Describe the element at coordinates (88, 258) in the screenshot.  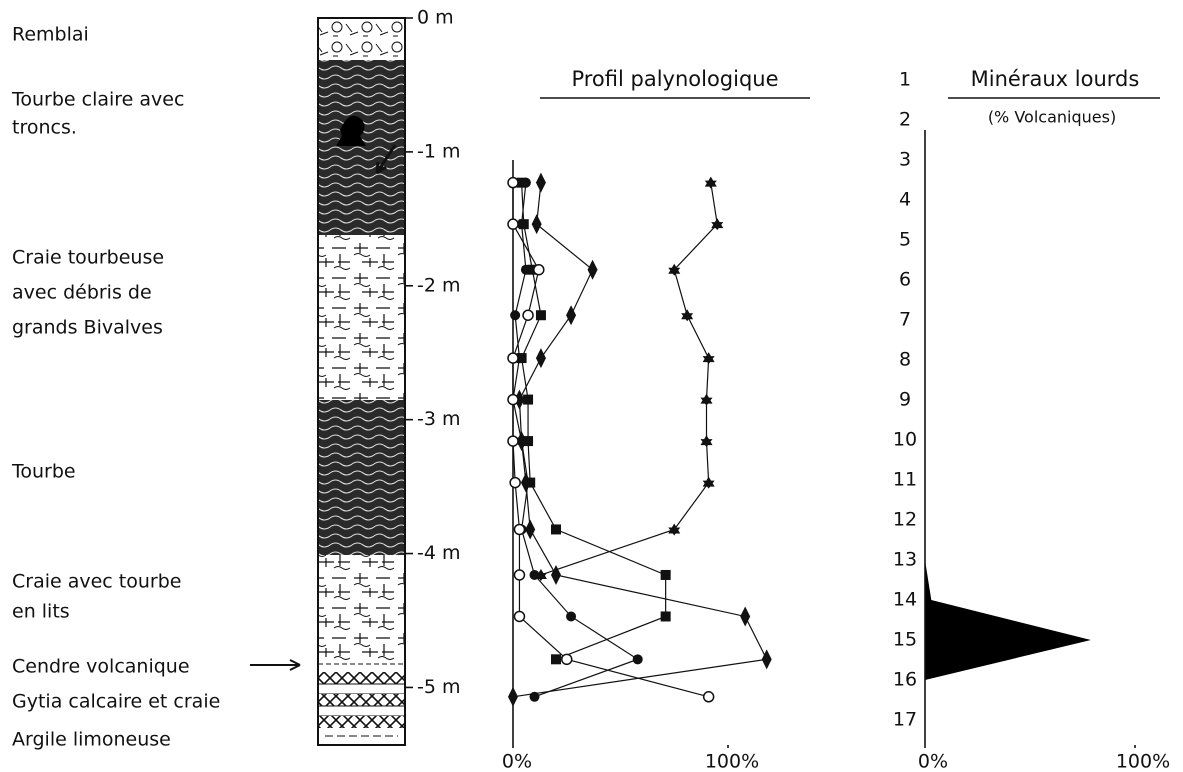
I see `layer-label: Craie tourbeuse` at that location.